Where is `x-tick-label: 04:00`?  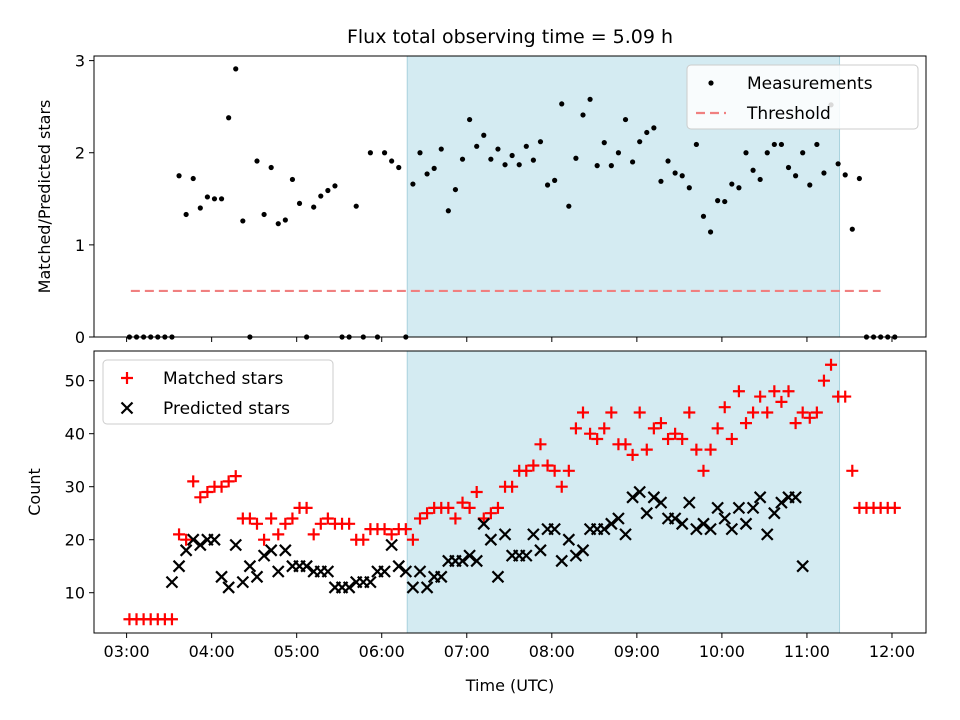
x-tick-label: 04:00 is located at coordinates (212, 651).